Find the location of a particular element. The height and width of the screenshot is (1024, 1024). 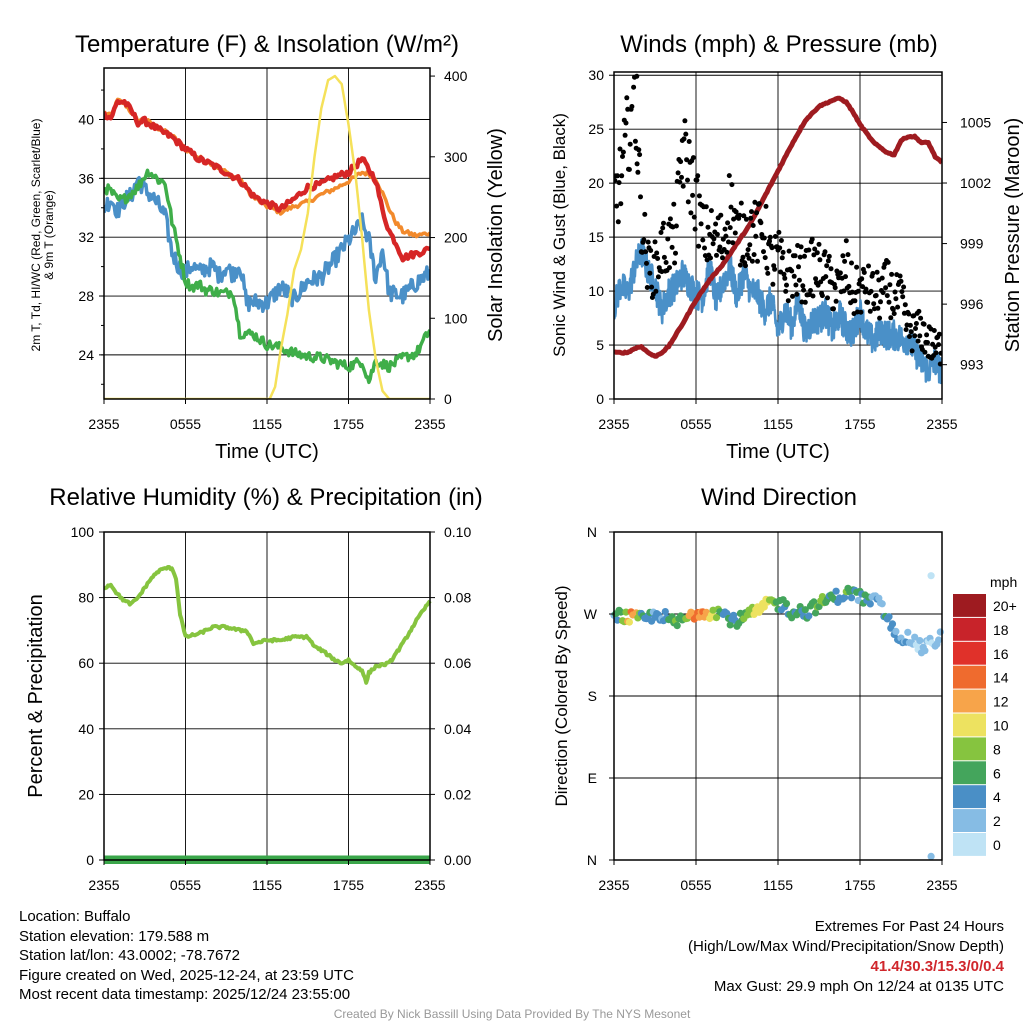

y2-tick-label: 100 is located at coordinates (456, 318).